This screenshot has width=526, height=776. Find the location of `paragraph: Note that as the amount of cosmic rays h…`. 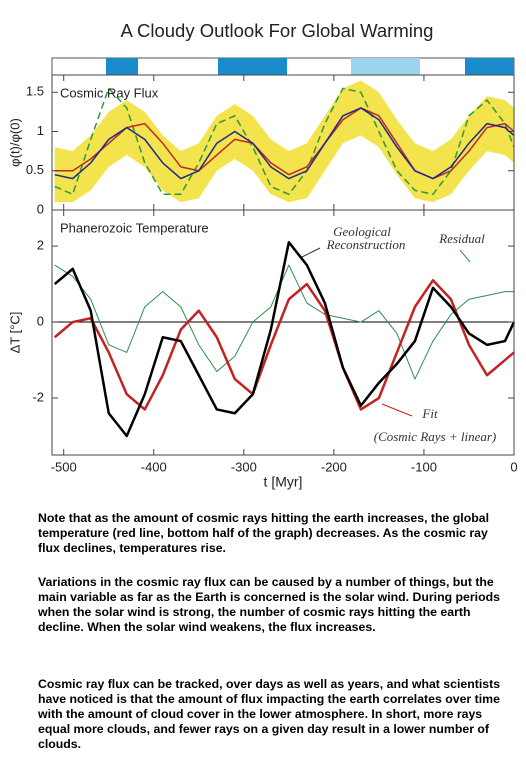

paragraph: Note that as the amount of cosmic rays h… is located at coordinates (263, 533).